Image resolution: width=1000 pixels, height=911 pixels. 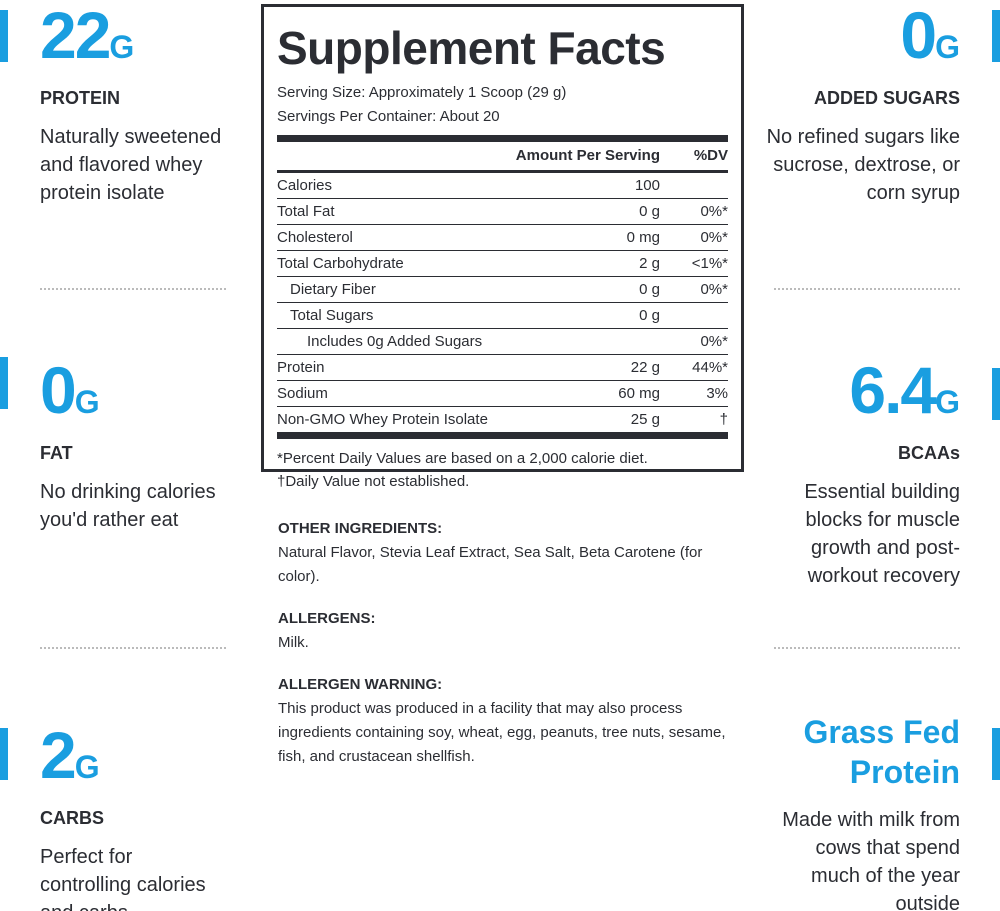 I want to click on amount, so click(x=590, y=341).